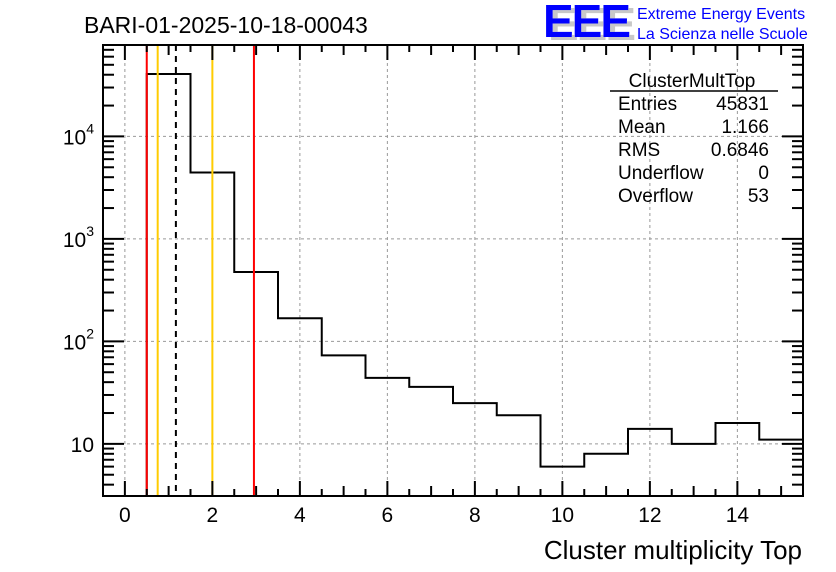  I want to click on x-tick-label: 4, so click(300, 515).